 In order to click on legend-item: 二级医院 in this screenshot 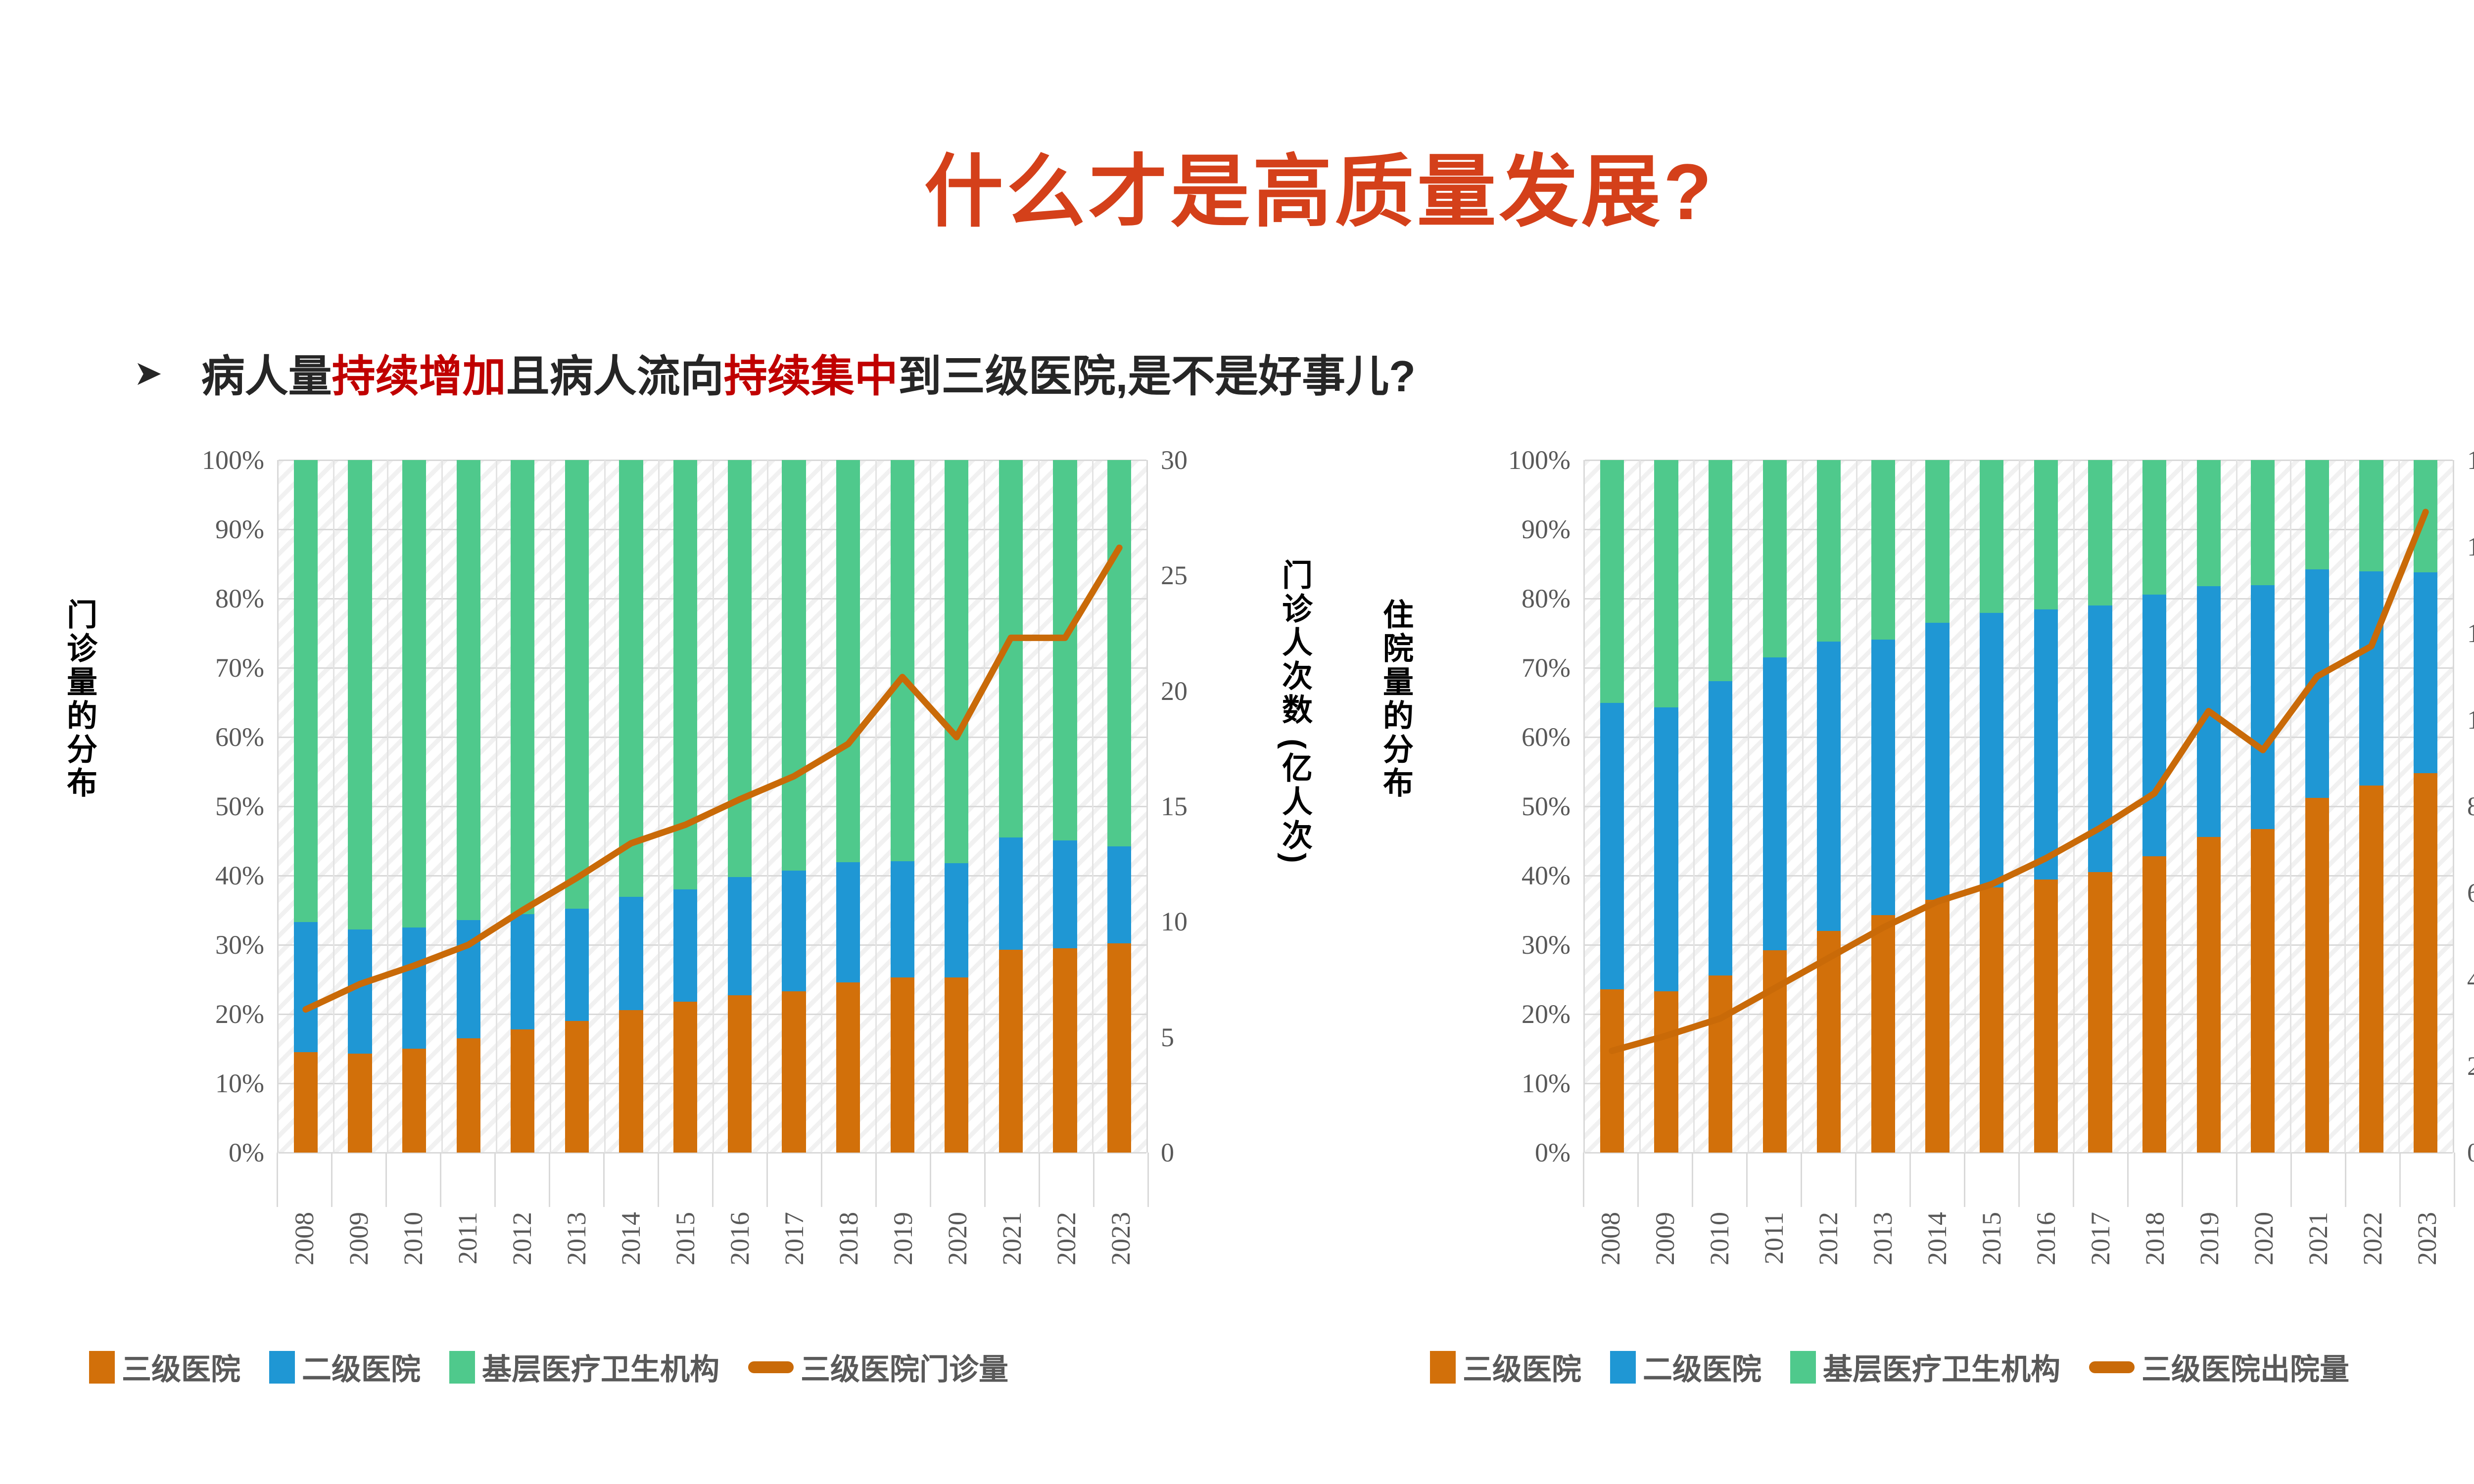, I will do `click(345, 1367)`.